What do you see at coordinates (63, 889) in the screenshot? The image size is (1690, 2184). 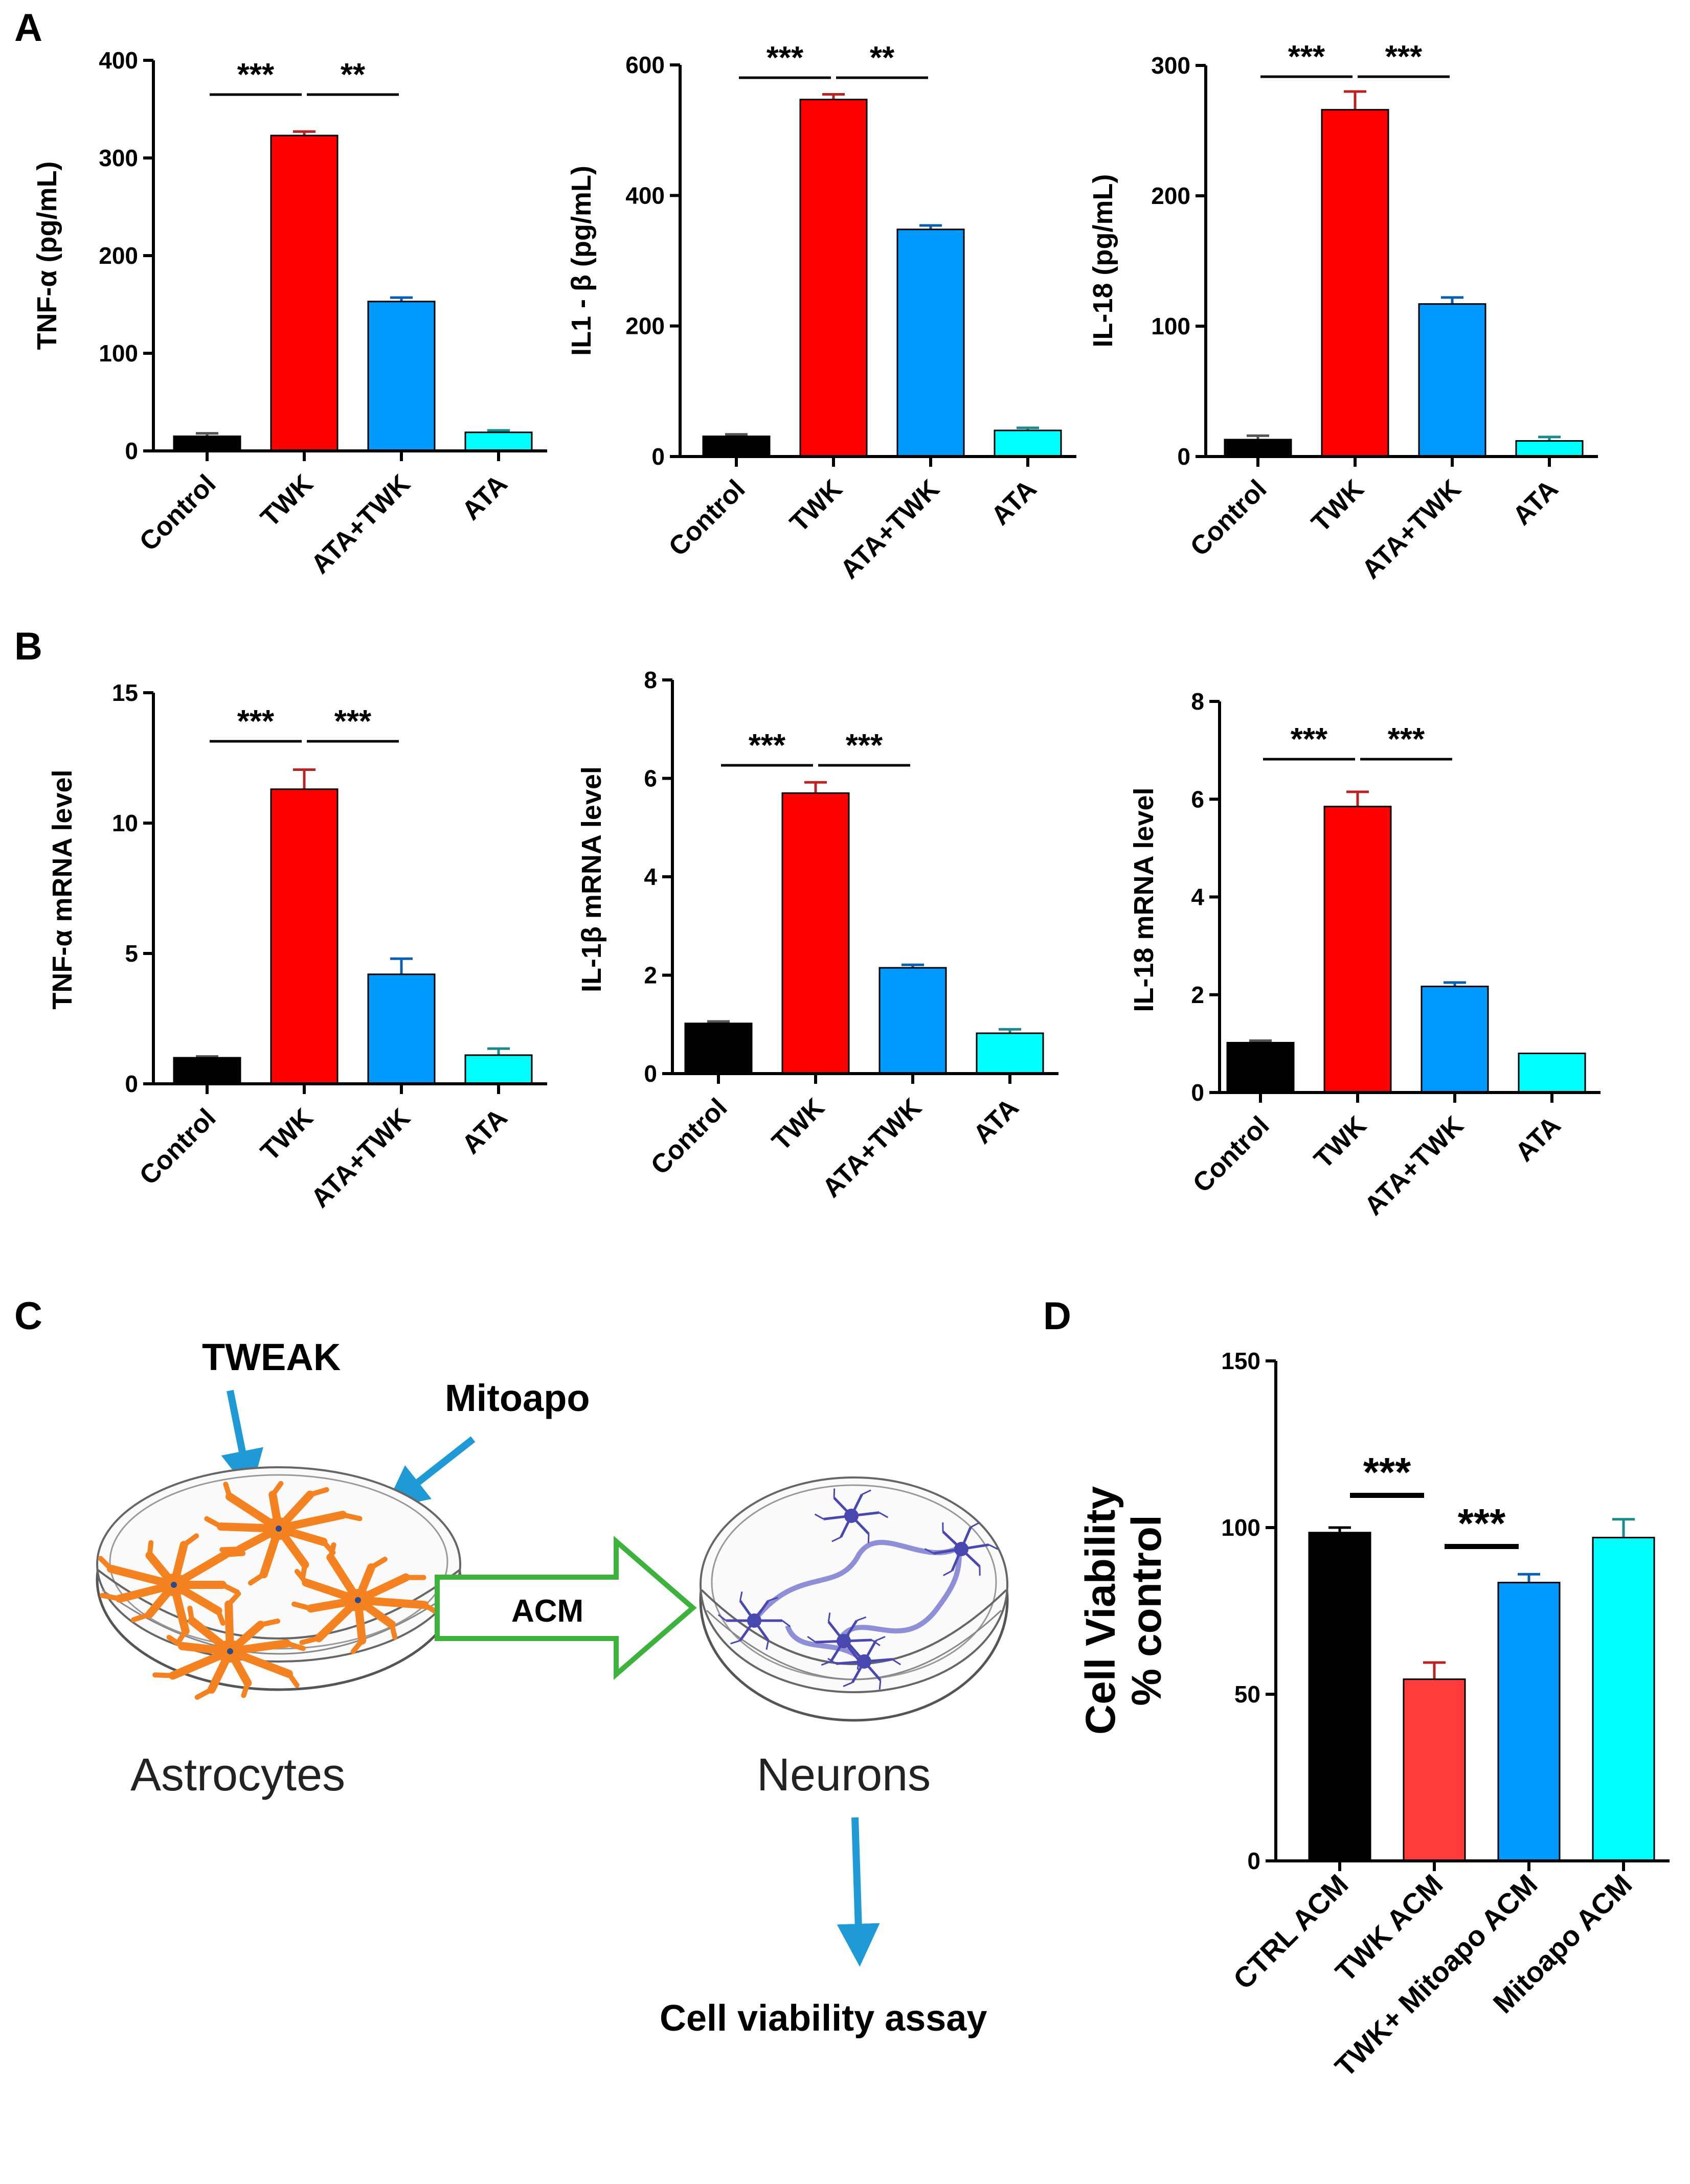 I see `y-axis-label: TNF-α mRNA level` at bounding box center [63, 889].